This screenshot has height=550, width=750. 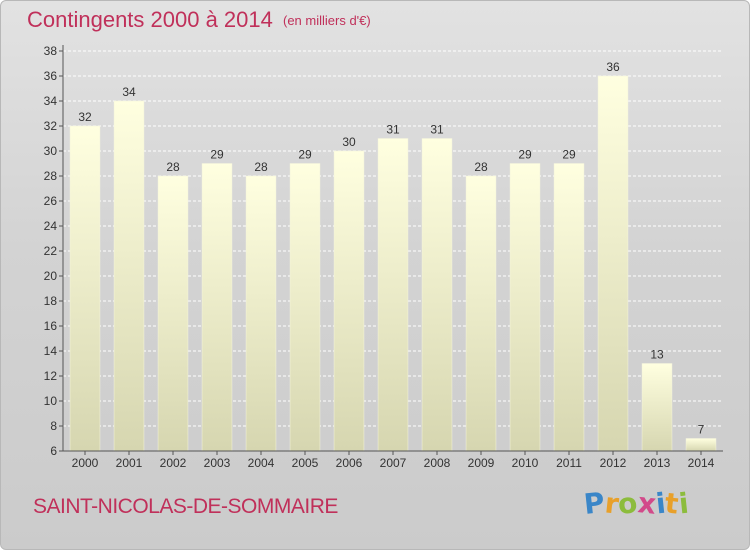 What do you see at coordinates (129, 463) in the screenshot?
I see `x-tick-label: 2001` at bounding box center [129, 463].